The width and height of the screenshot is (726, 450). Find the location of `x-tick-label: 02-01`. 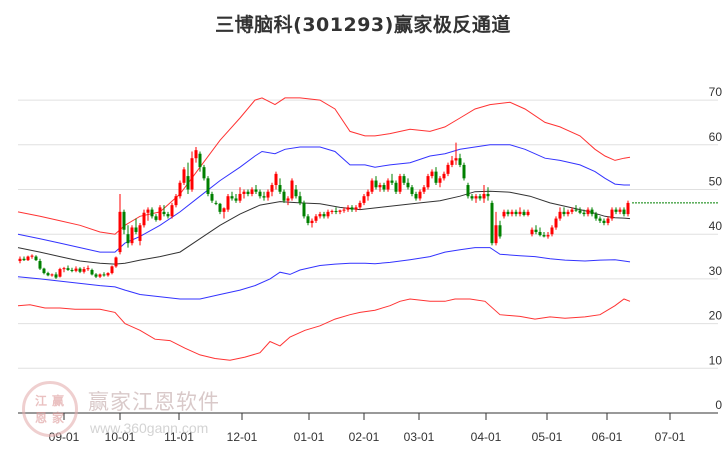

x-tick-label: 02-01 is located at coordinates (364, 437).